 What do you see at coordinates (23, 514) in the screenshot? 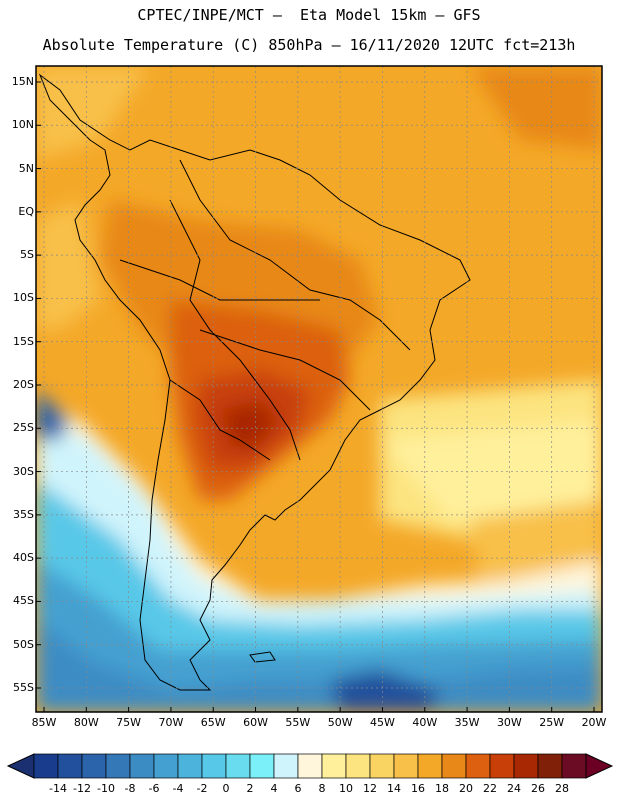
I see `lat-label: 35S` at bounding box center [23, 514].